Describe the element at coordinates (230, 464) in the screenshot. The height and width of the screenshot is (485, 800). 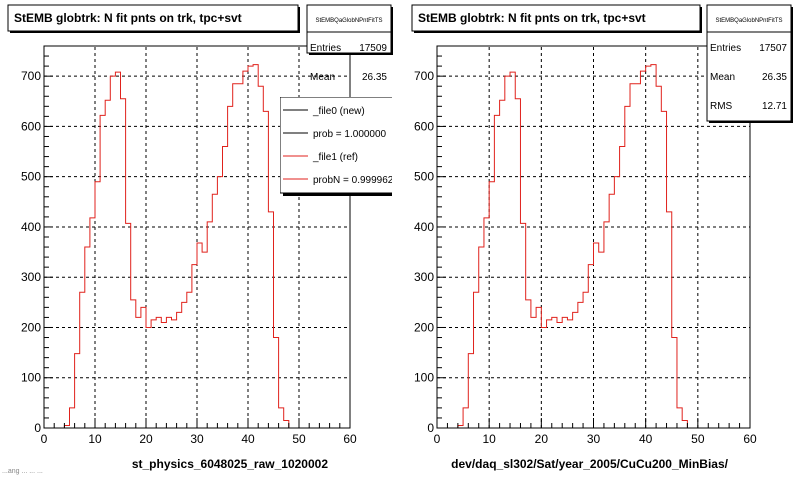
I see `x-axis-label: st_physics_6048025_raw_1020002` at that location.